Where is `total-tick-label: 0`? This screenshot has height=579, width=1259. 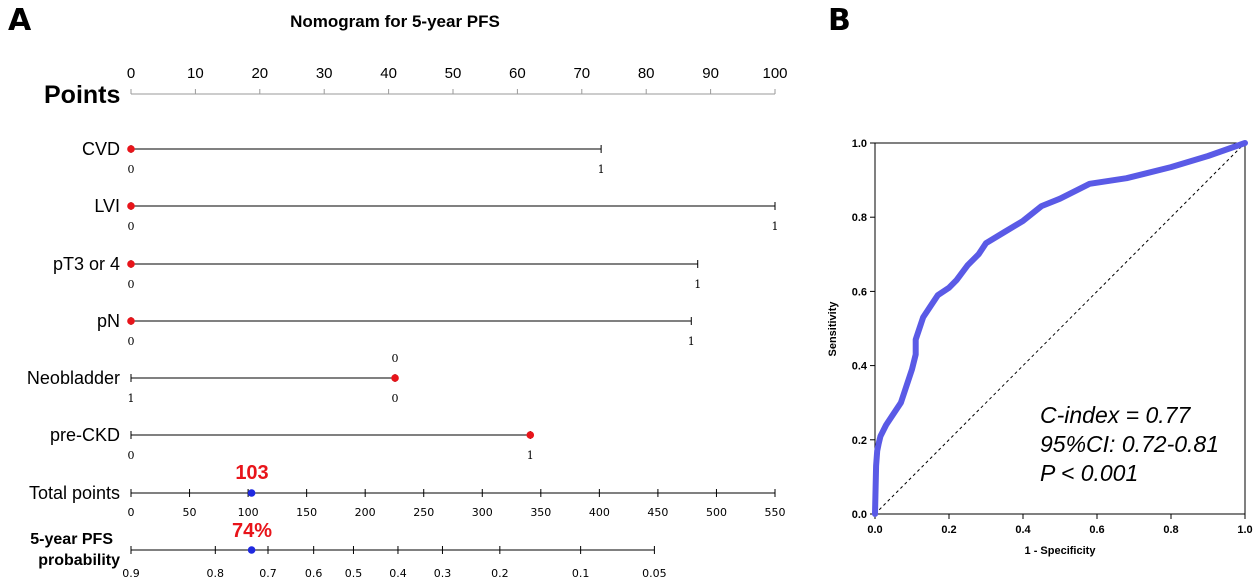 total-tick-label: 0 is located at coordinates (131, 512).